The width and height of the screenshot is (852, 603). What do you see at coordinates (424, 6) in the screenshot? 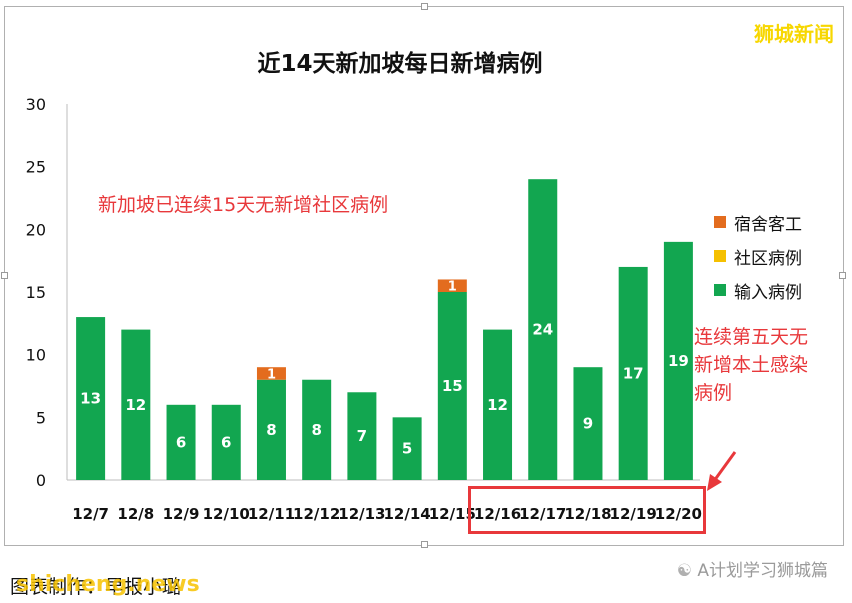
I see `resize-handle-top` at bounding box center [424, 6].